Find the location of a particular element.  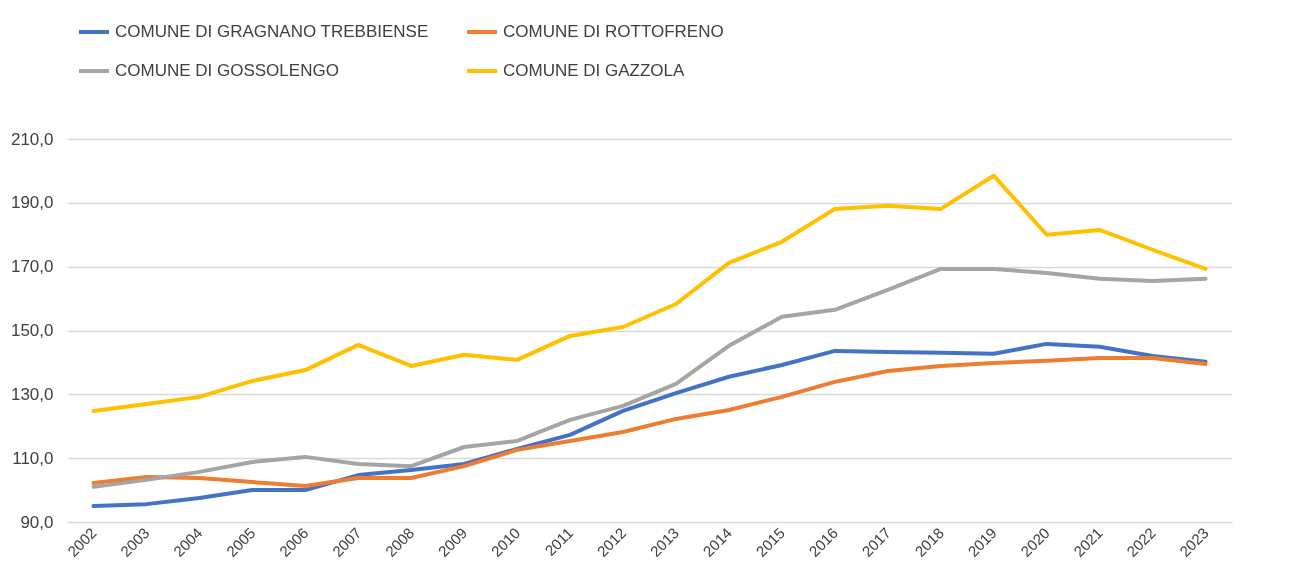

y-tick-label: 190,0 is located at coordinates (32, 203).